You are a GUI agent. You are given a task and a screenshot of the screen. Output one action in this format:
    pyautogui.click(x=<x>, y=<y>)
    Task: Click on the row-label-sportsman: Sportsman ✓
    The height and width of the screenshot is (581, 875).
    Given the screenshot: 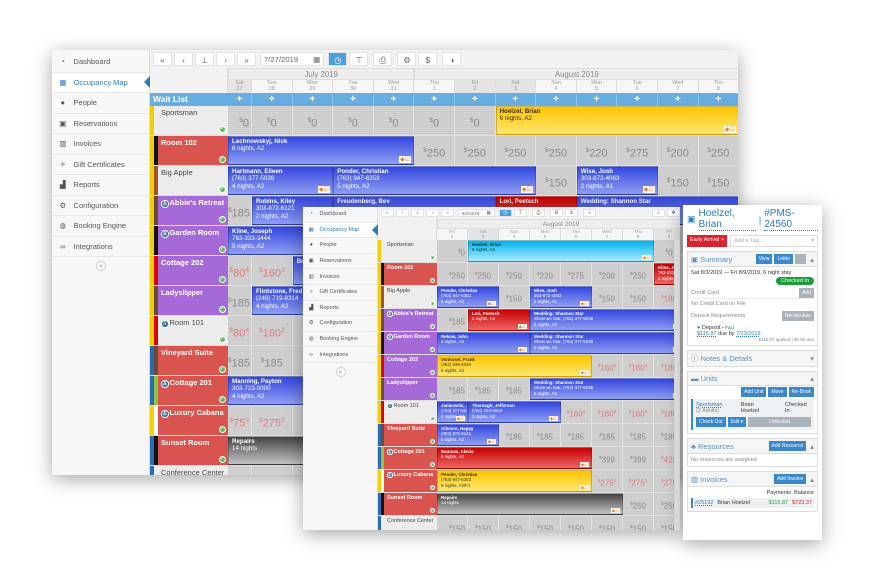 What is the action you would take?
    pyautogui.click(x=189, y=121)
    